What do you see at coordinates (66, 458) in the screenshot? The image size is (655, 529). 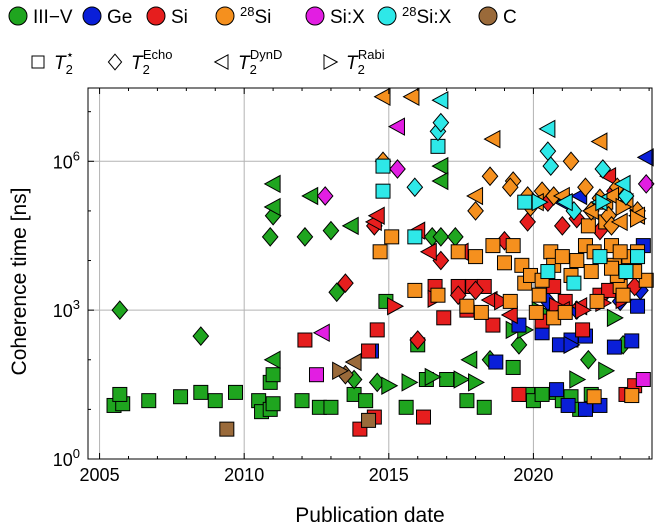 I see `y-tick-label: 10⁰` at bounding box center [66, 458].